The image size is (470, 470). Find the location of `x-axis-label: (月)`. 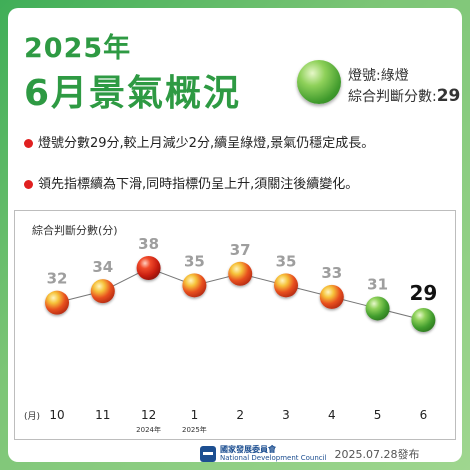

x-axis-label: (月) is located at coordinates (32, 416).